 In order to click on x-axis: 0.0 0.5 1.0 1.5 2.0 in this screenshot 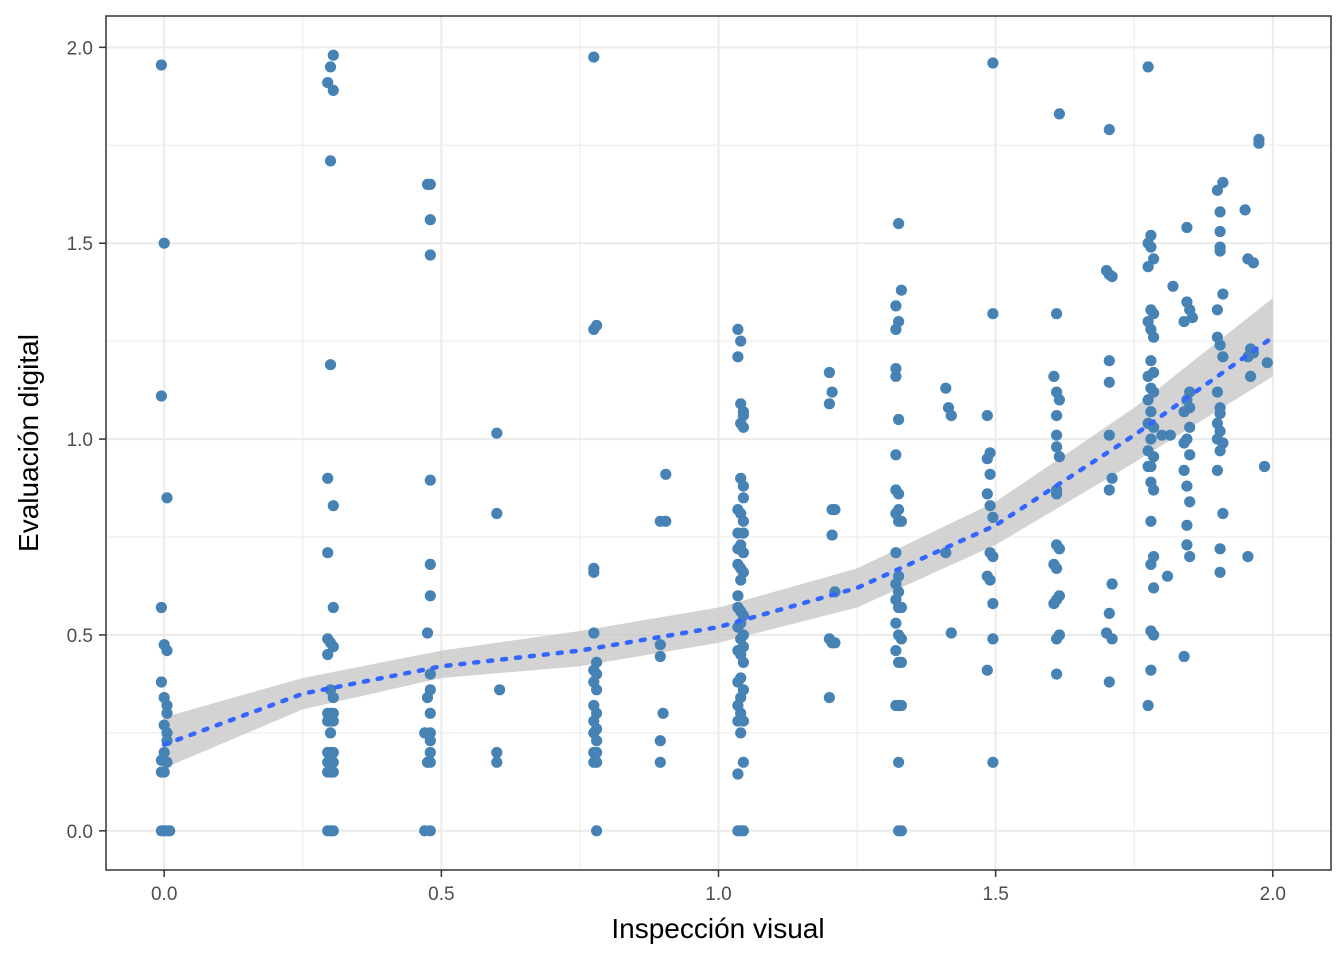, I will do `click(718, 887)`.